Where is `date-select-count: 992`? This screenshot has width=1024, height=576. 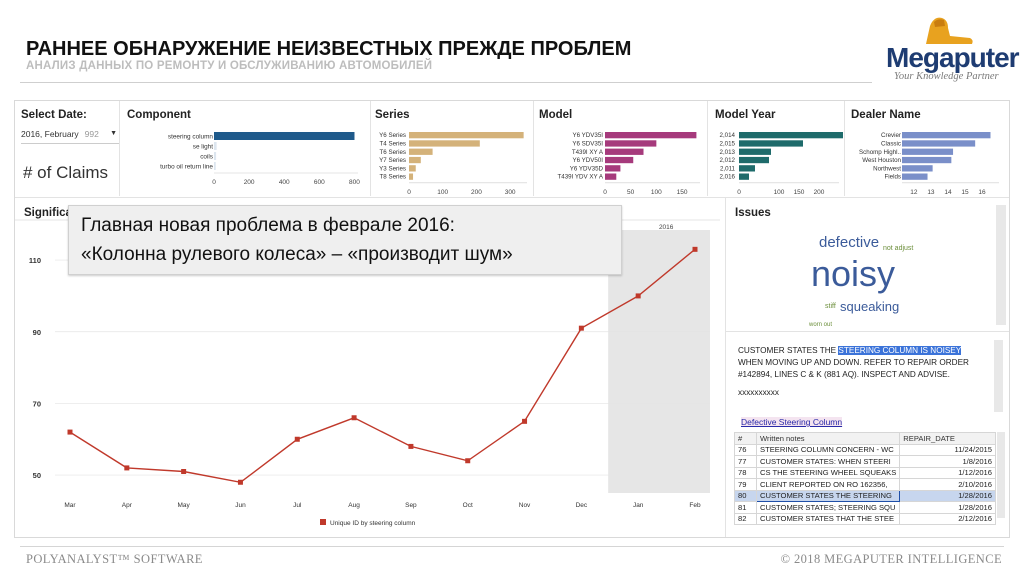
date-select-count: 992 is located at coordinates (91, 134).